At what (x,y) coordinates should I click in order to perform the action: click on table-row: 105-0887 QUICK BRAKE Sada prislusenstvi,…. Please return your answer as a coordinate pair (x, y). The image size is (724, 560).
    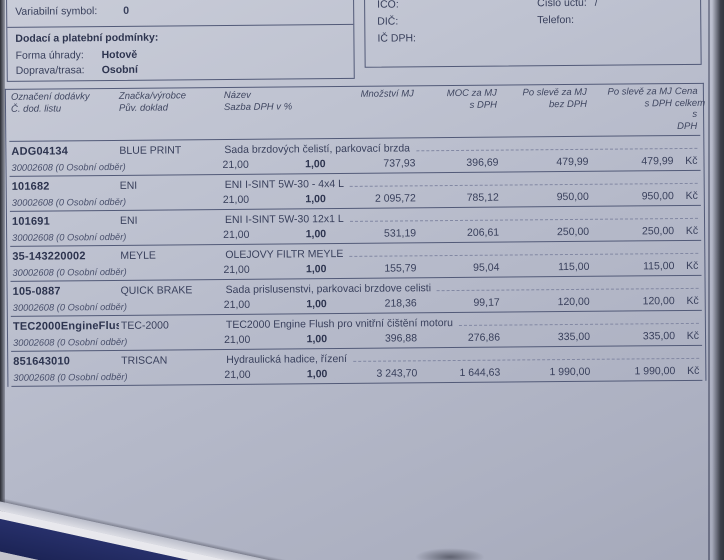
    Looking at the image, I should click on (356, 296).